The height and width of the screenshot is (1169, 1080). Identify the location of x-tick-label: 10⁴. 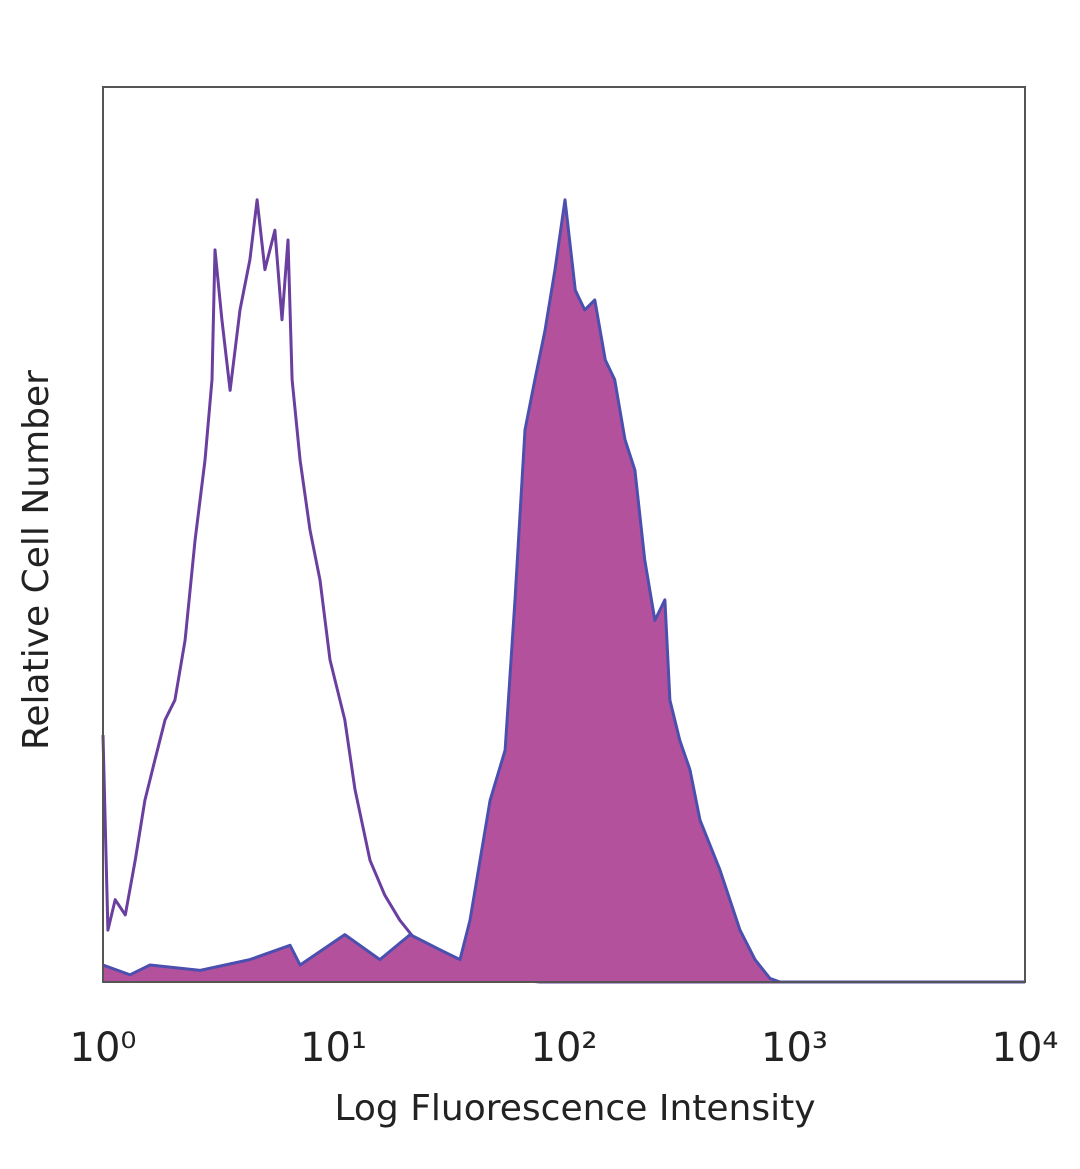
(1025, 1048).